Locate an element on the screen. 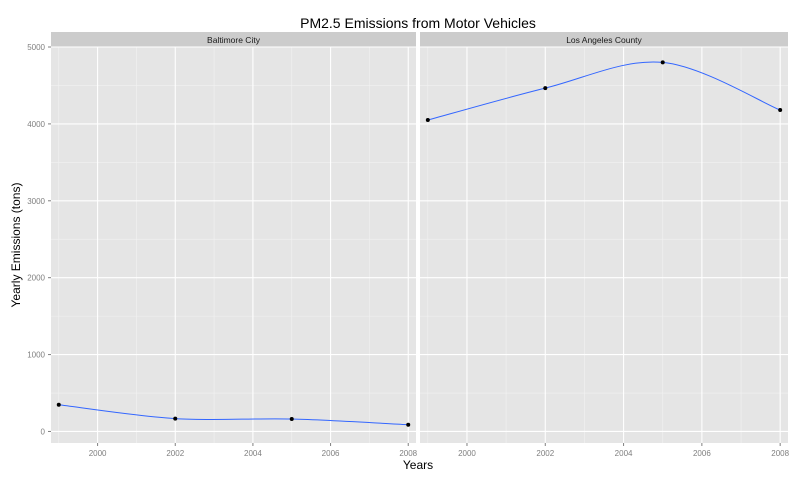 Image resolution: width=800 pixels, height=480 pixels. y-tick-label: 4000 is located at coordinates (36, 124).